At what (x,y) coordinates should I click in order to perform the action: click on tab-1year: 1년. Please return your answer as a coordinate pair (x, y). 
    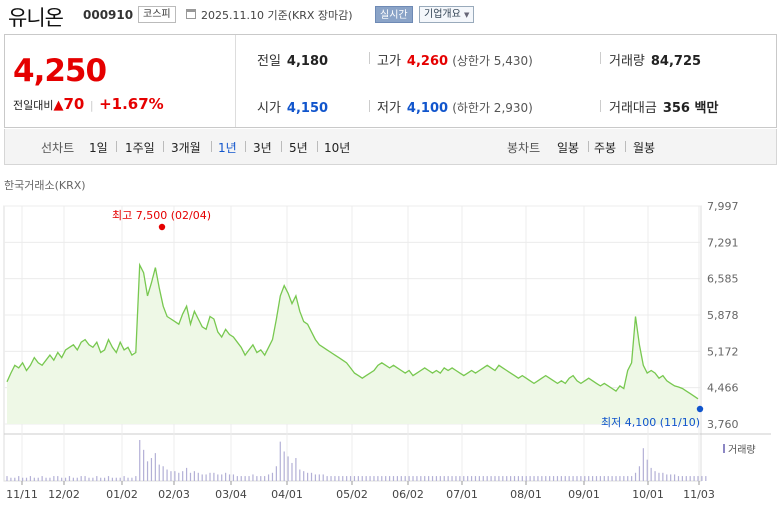
    Looking at the image, I should click on (227, 148).